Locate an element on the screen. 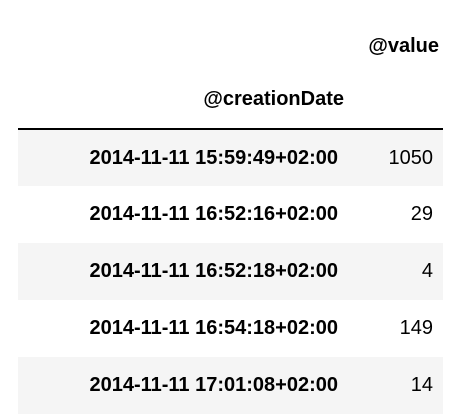 Image resolution: width=460 pixels, height=420 pixels. table-row: 2014-11-11 16:52:18+02:00 4 is located at coordinates (230, 271).